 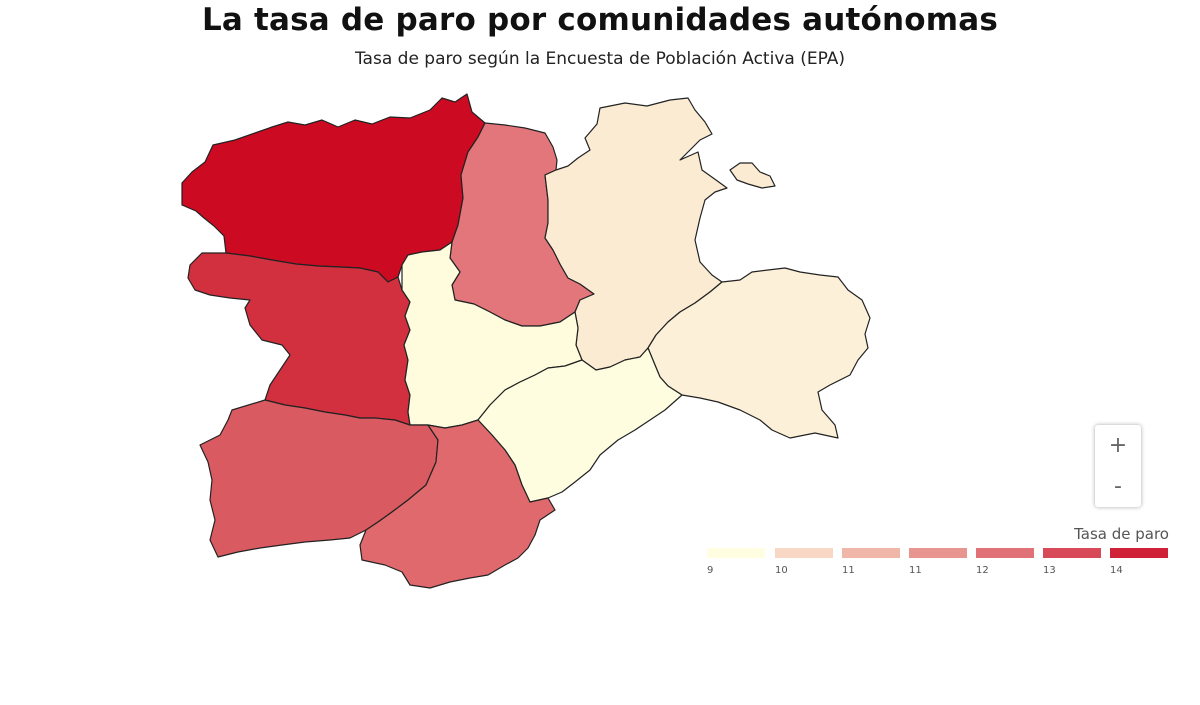 What do you see at coordinates (299, 339) in the screenshot?
I see `region-west-mid` at bounding box center [299, 339].